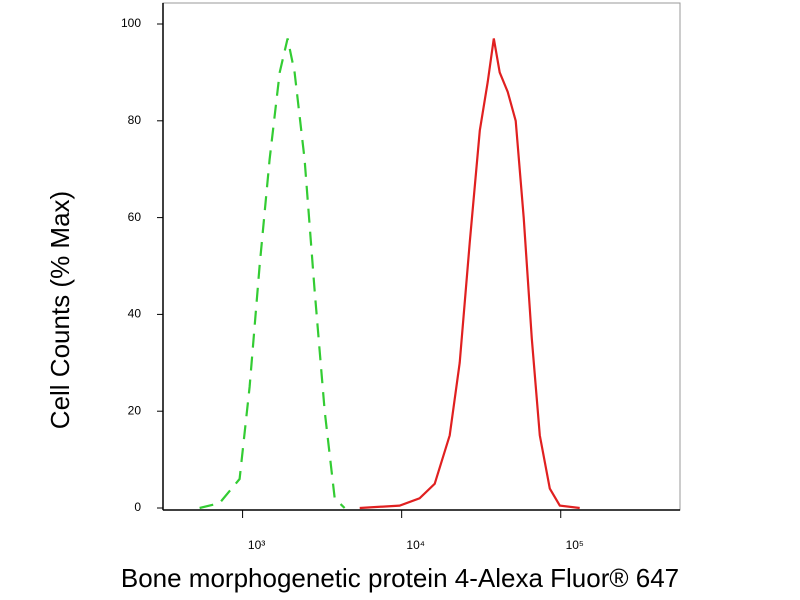 The image size is (800, 600). I want to click on y-axis-title: Cell Counts (% Max), so click(60, 310).